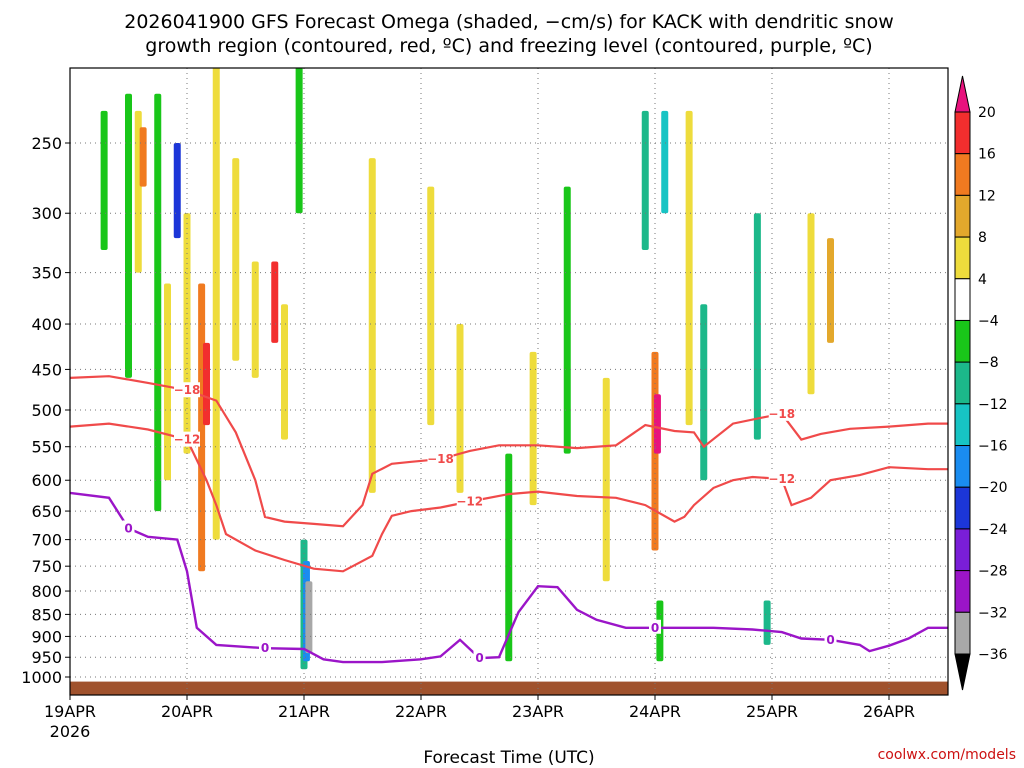 The image size is (1024, 768). I want to click on y-tick-label: 650, so click(46, 511).